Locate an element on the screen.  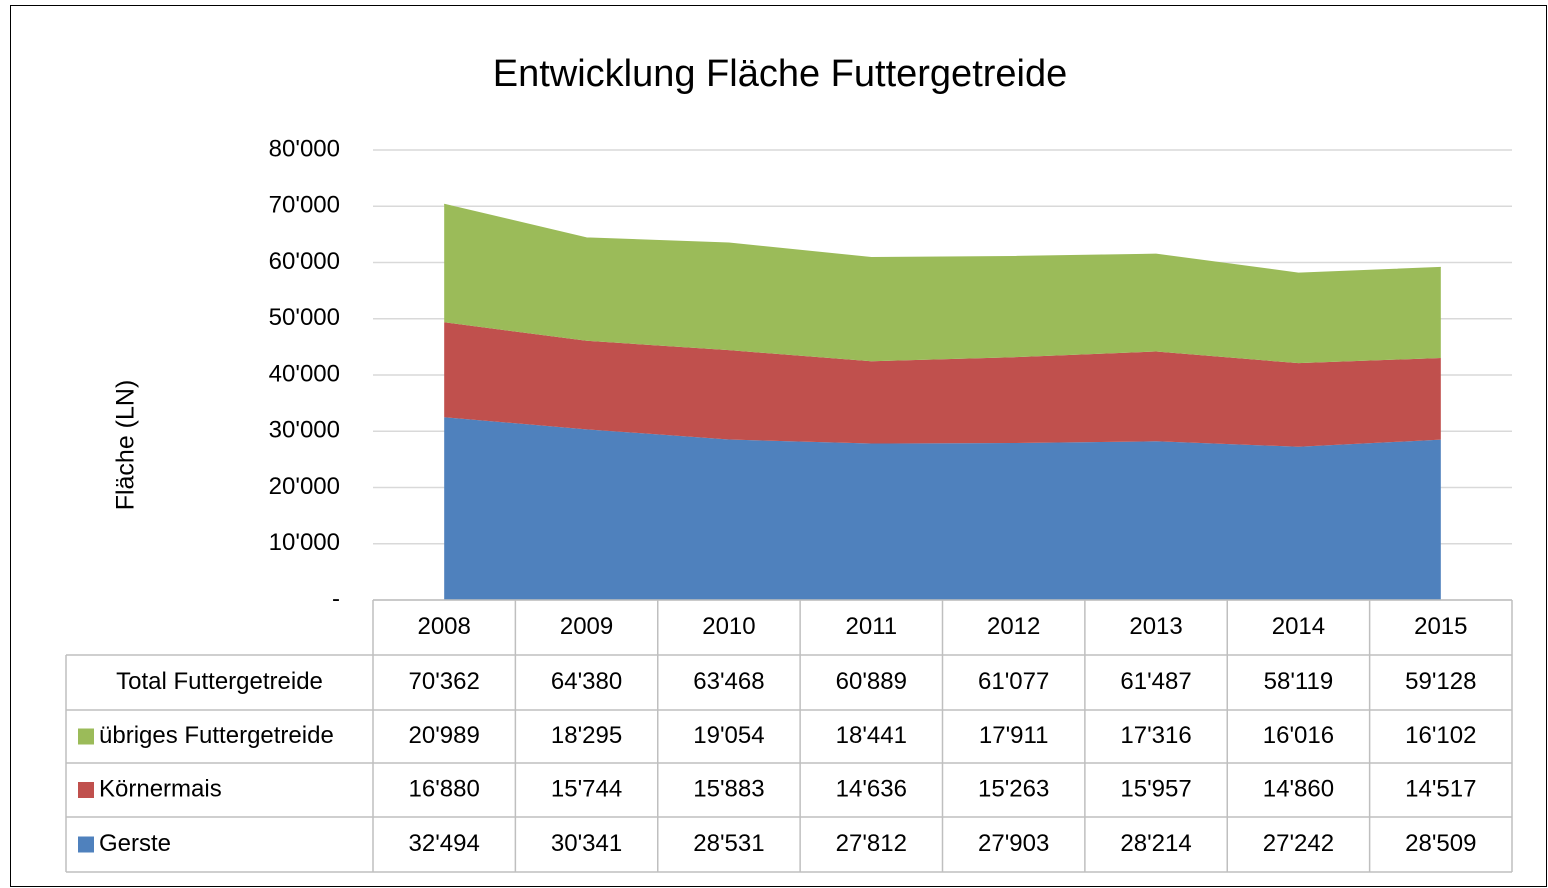
table-value: 17'316 is located at coordinates (1155, 735).